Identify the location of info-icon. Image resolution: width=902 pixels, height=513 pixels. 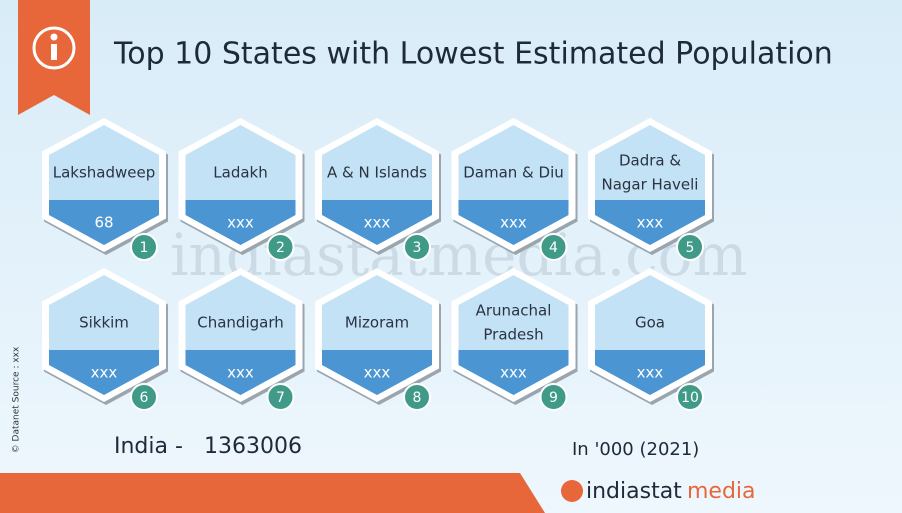
(54, 48).